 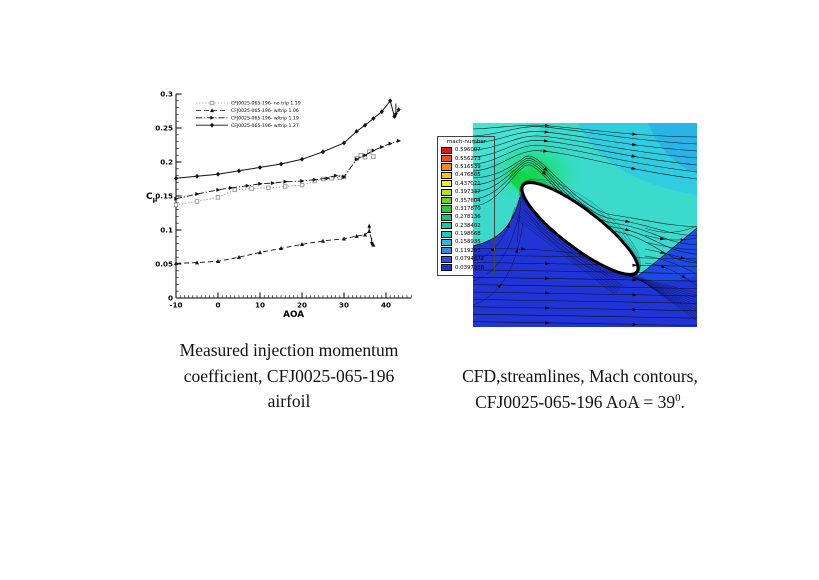 What do you see at coordinates (176, 305) in the screenshot?
I see `svg-text: -10` at bounding box center [176, 305].